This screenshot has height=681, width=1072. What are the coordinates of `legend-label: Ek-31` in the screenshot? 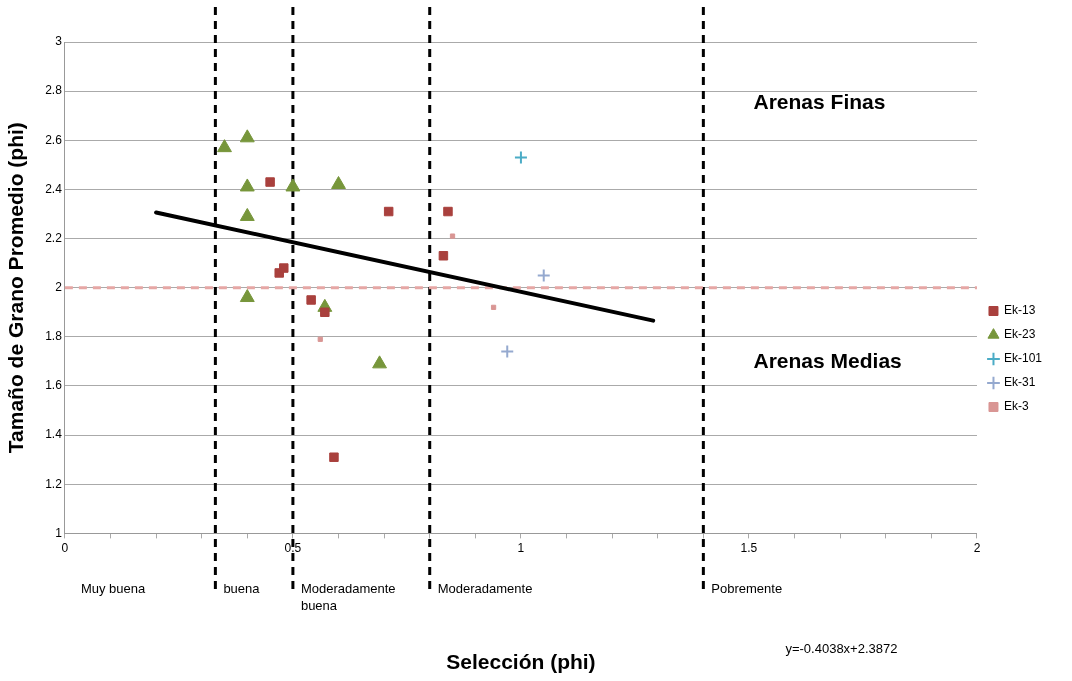 It's located at (1019, 382).